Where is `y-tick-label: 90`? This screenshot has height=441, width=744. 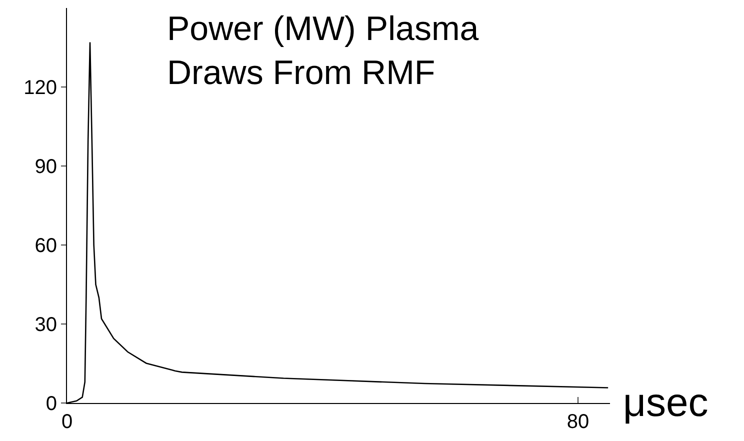
y-tick-label: 90 is located at coordinates (45, 167).